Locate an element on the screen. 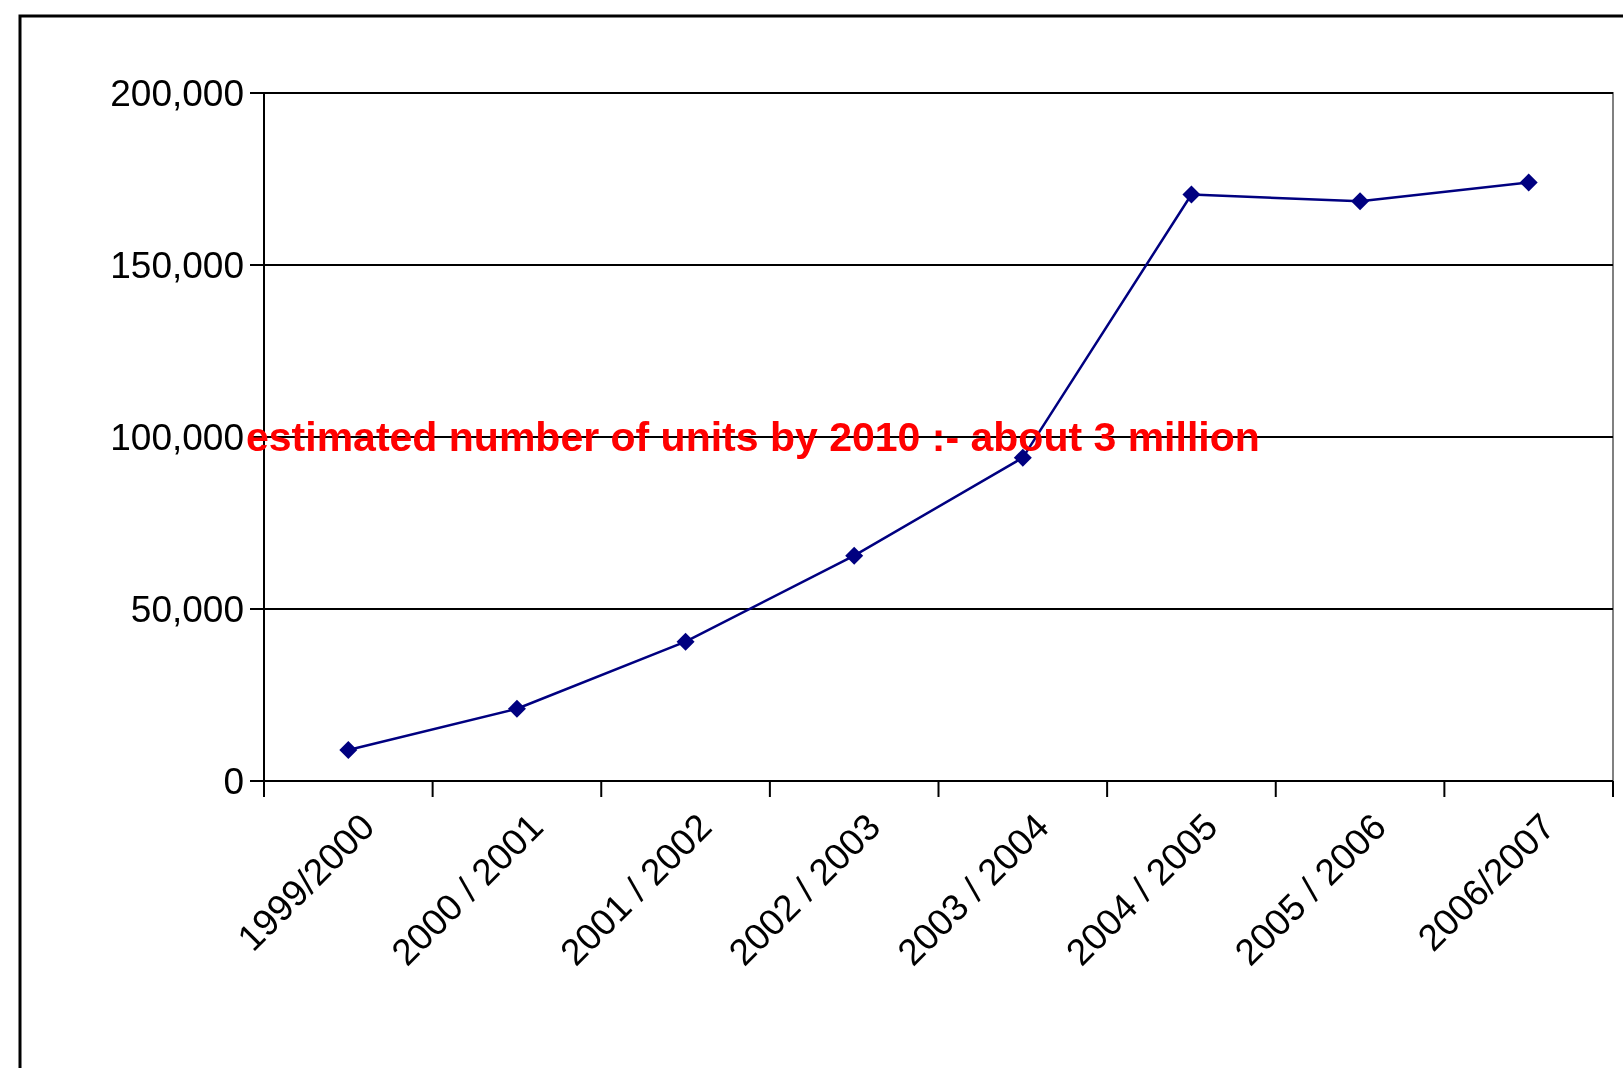 Image resolution: width=1623 pixels, height=1068 pixels. y-tick-label: 100,000 is located at coordinates (177, 437).